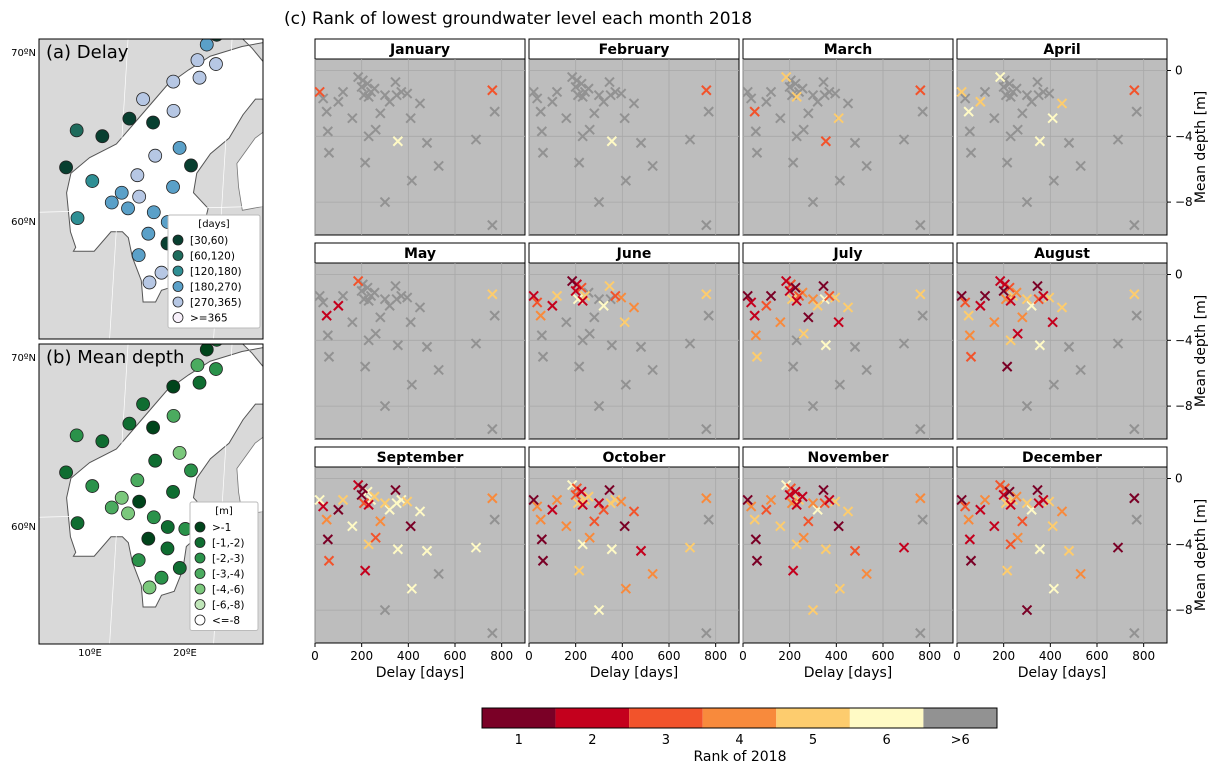  What do you see at coordinates (846, 563) in the screenshot?
I see `panel-november: November 0 200 400 600 800 Delay [days]` at bounding box center [846, 563].